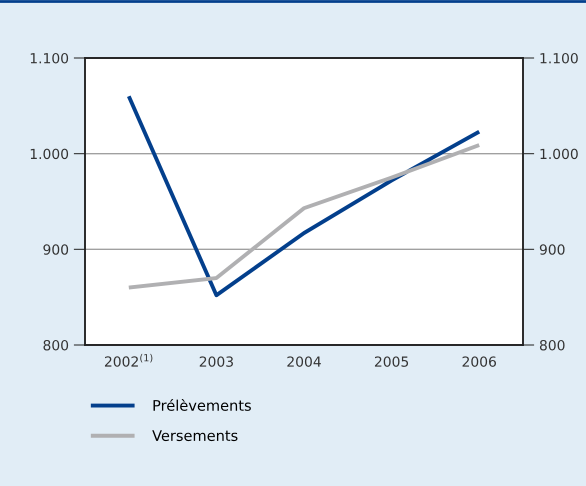 The width and height of the screenshot is (586, 486). Describe the element at coordinates (55, 249) in the screenshot. I see `y-tick-label: 900` at that location.